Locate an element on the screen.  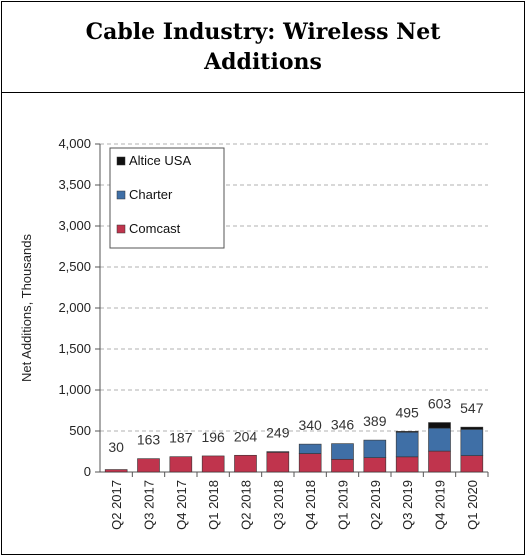
data-label: 603 is located at coordinates (440, 404).